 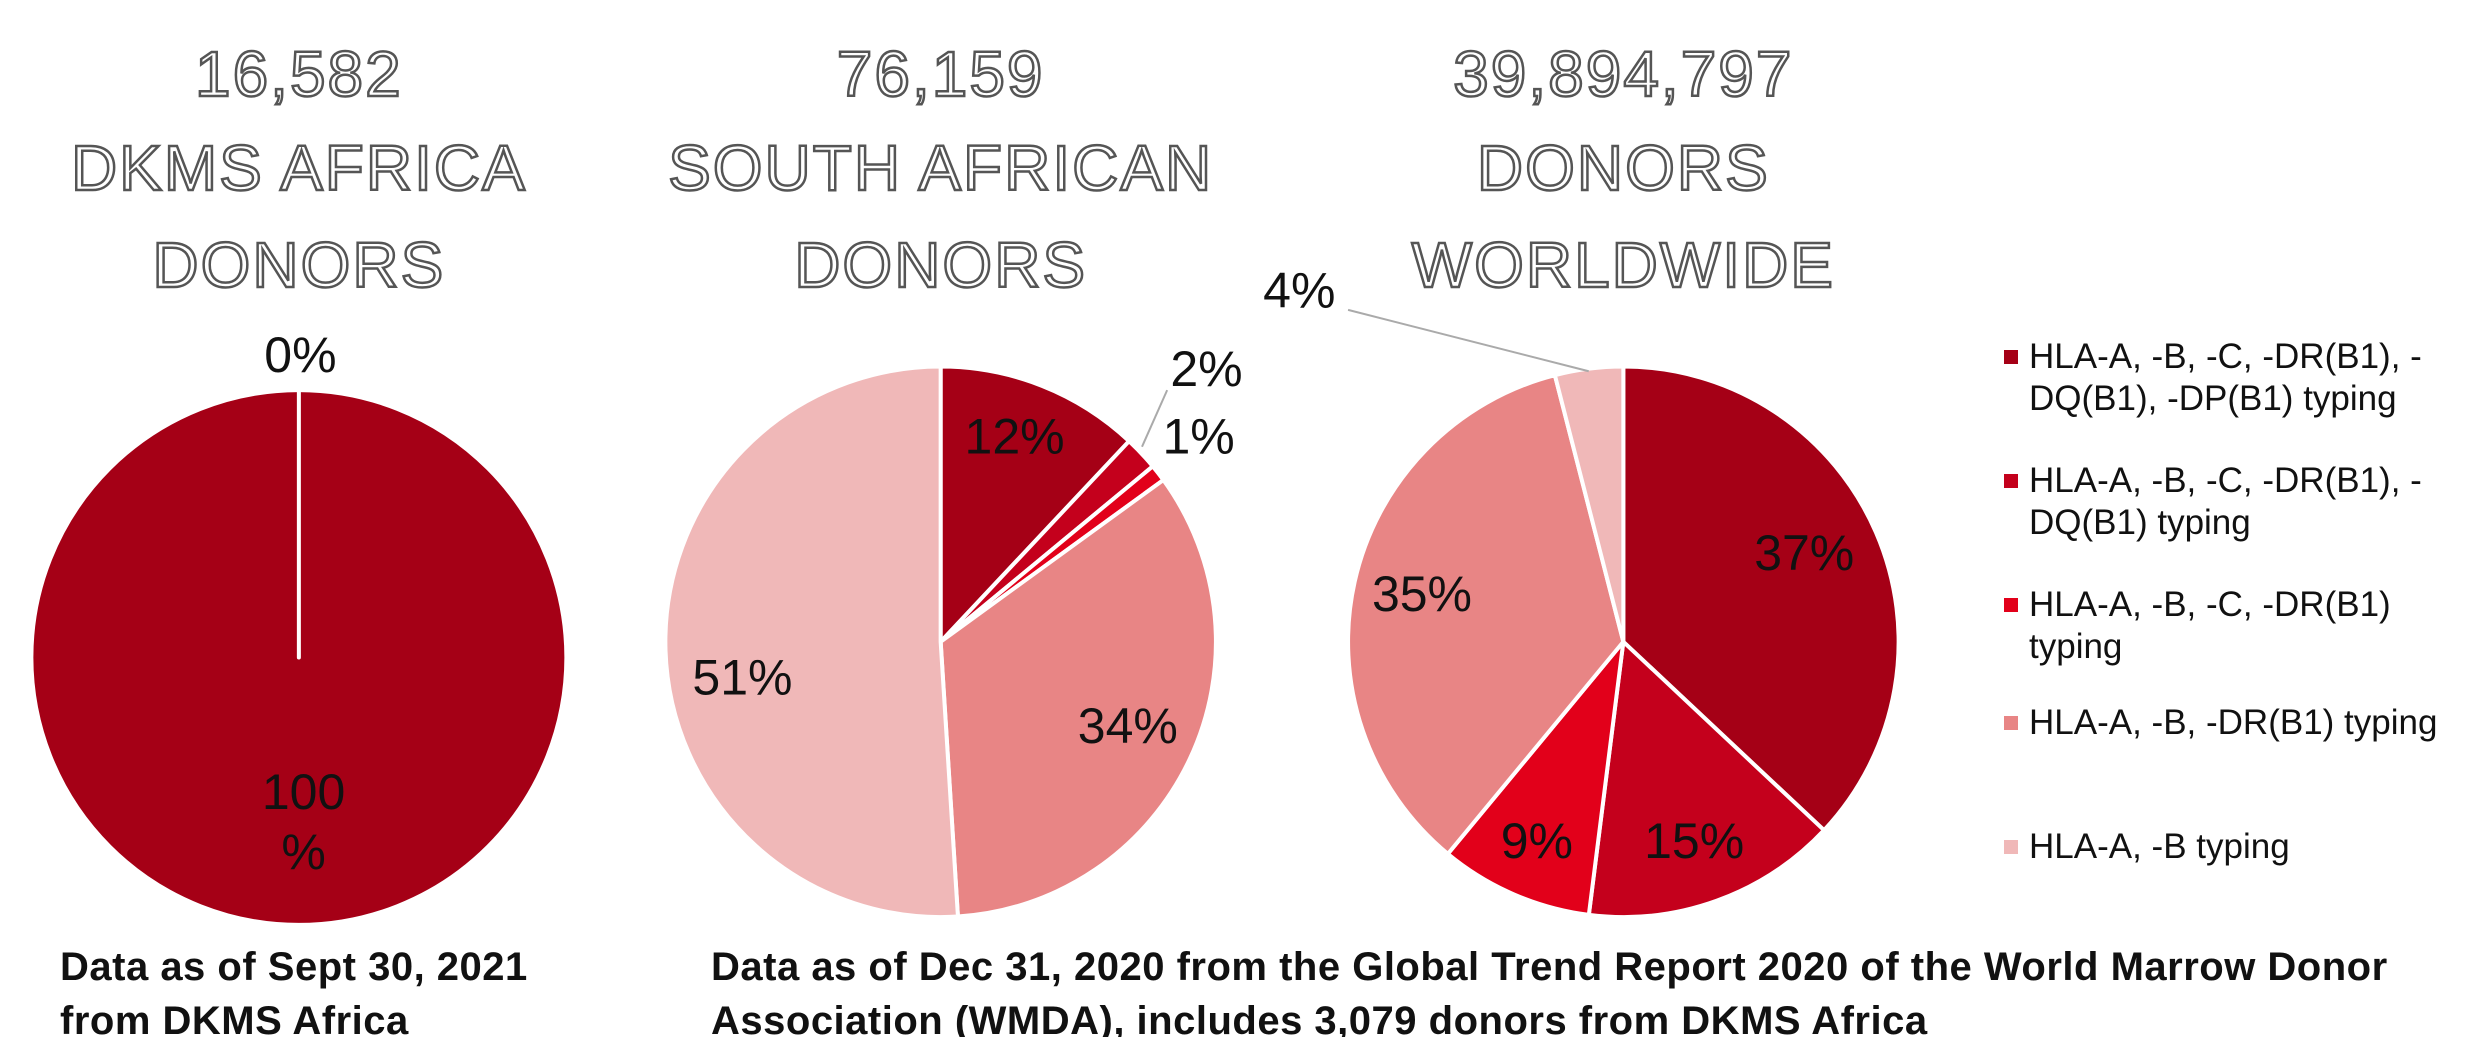 What do you see at coordinates (1804, 553) in the screenshot?
I see `value-label: 37%` at bounding box center [1804, 553].